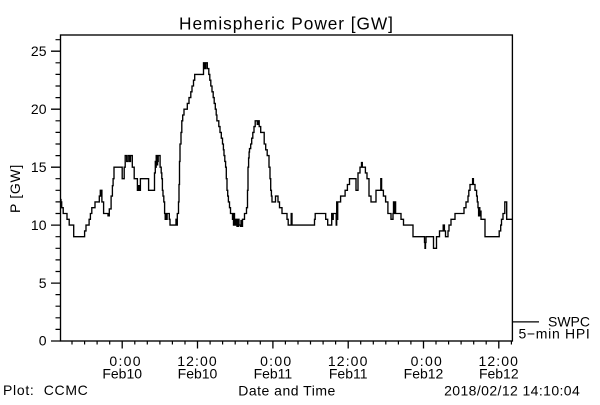 This screenshot has height=405, width=600. Describe the element at coordinates (554, 334) in the screenshot. I see `svg-text: 5−min HPI` at that location.